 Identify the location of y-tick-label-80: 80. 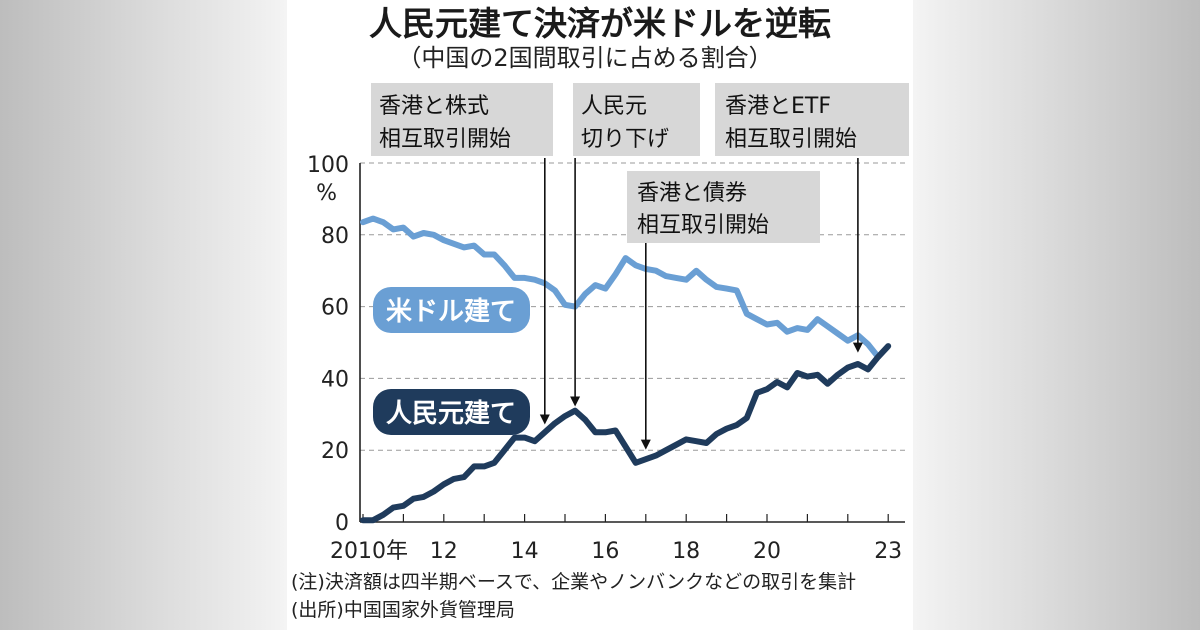
(335, 236).